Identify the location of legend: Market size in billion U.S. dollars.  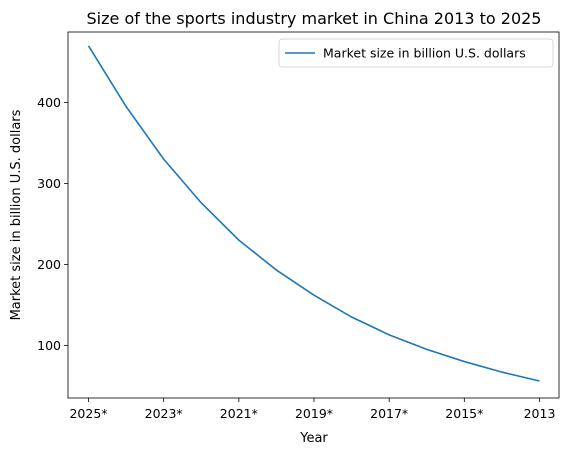
(416, 53).